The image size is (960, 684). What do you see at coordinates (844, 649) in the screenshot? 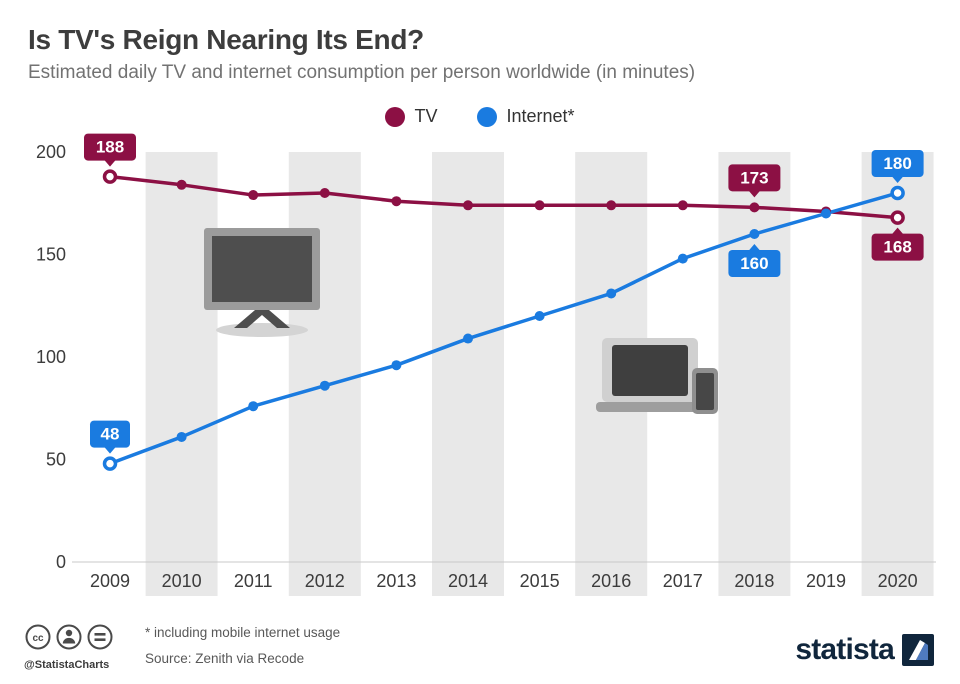
I see `statista-logo-text: statista` at bounding box center [844, 649].